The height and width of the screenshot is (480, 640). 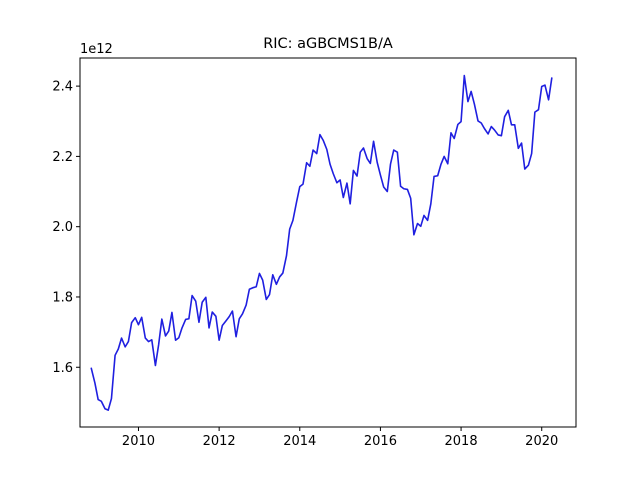 What do you see at coordinates (62, 297) in the screenshot?
I see `y-tick-label: 1.8` at bounding box center [62, 297].